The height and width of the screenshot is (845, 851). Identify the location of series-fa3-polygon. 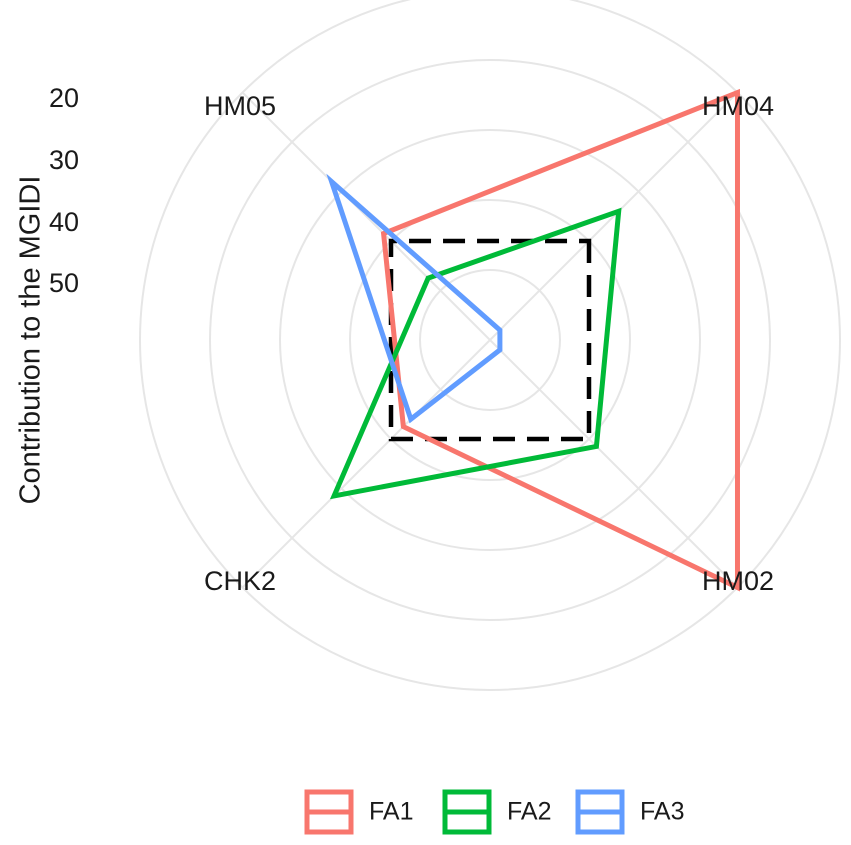
(414, 298).